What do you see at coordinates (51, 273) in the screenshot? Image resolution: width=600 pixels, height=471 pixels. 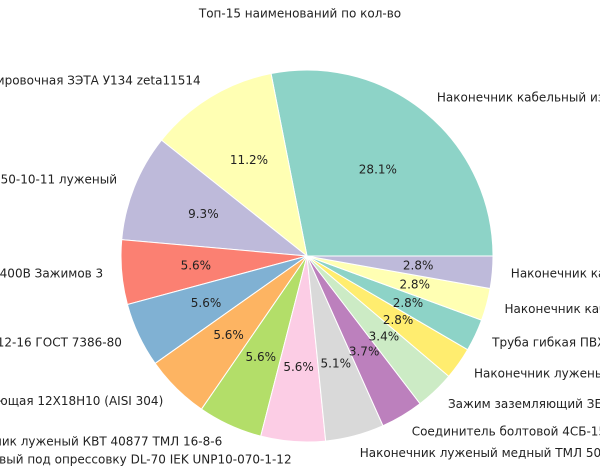 I see `slice-label: 400В Зажимов 3` at bounding box center [51, 273].